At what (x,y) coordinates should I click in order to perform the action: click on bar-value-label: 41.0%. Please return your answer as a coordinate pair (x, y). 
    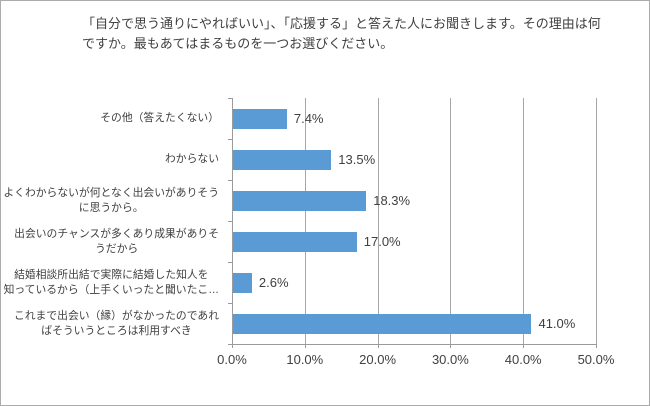
    Looking at the image, I should click on (557, 323).